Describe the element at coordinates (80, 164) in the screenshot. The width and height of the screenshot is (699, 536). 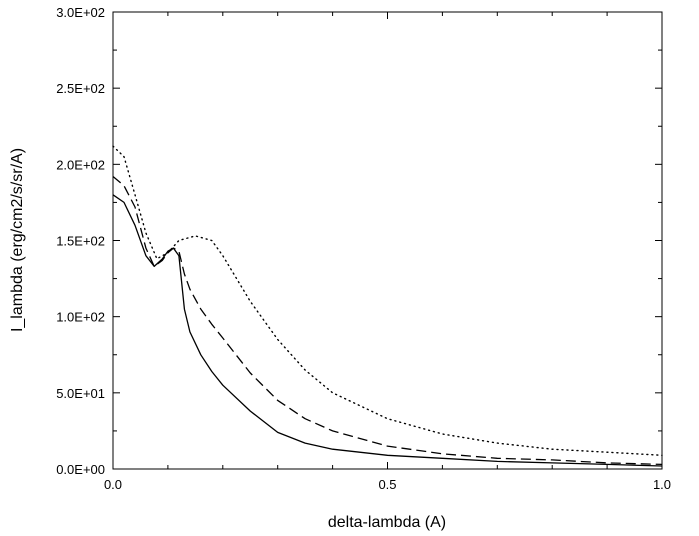
I see `y-tick-label: 2.0E+02` at that location.